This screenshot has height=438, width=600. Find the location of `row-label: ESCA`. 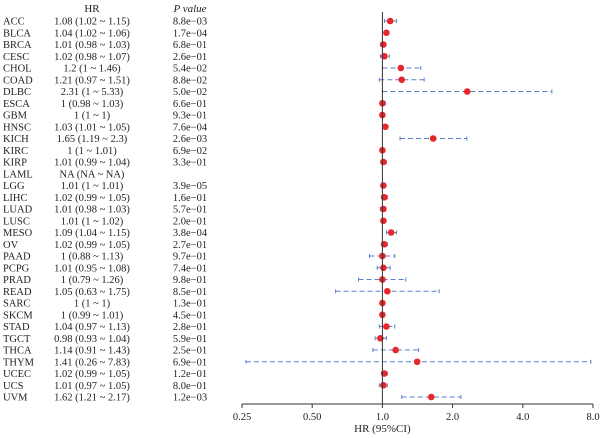

row-label: ESCA is located at coordinates (16, 104).